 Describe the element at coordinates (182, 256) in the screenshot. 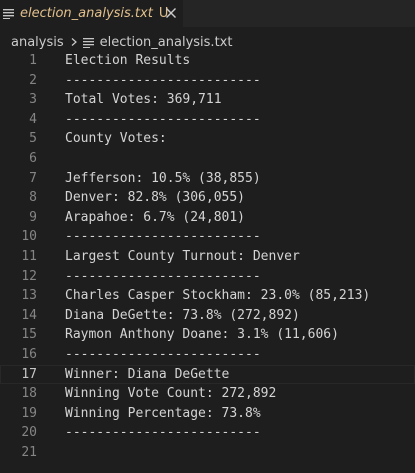

I see `line-text: Largest County Turnout: Denver` at that location.